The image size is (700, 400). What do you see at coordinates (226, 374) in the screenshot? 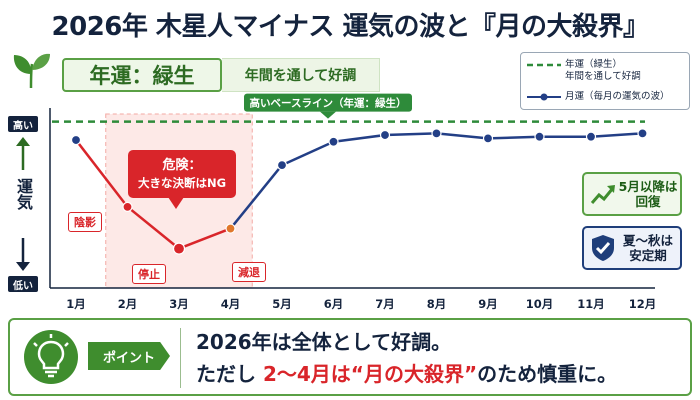
I see `summary-prefix: ただし` at bounding box center [226, 374].